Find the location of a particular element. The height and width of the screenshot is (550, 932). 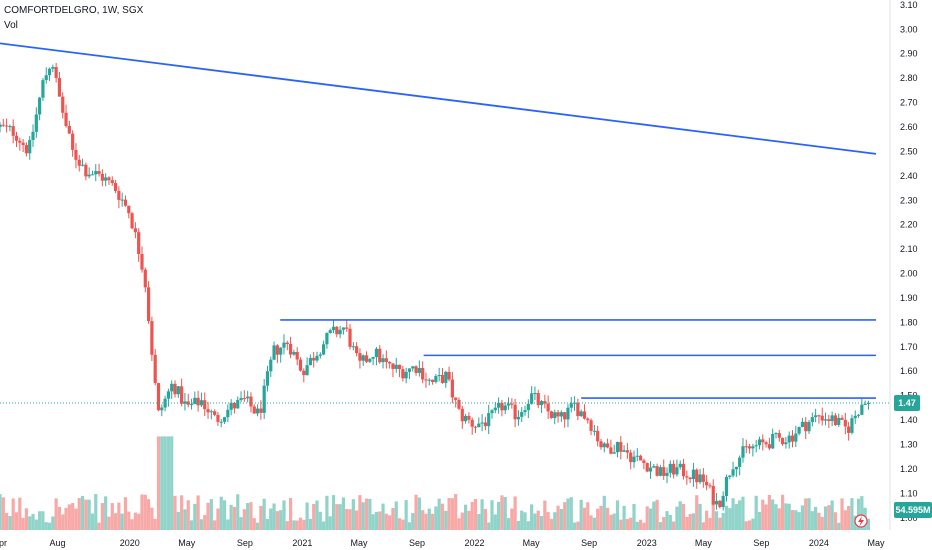

y-tick-label: 2.70 is located at coordinates (909, 103).